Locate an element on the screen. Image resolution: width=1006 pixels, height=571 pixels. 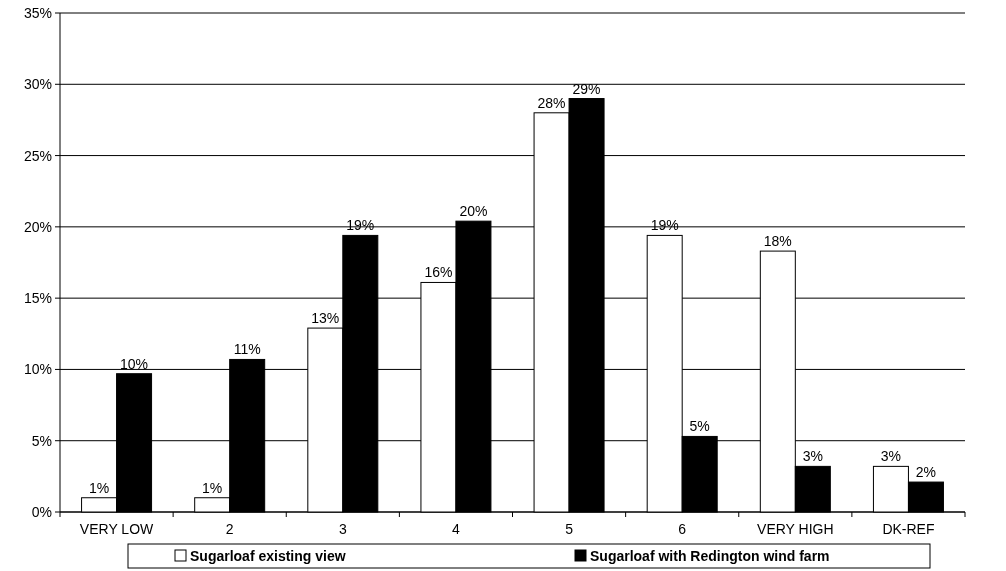
data-label: 16% is located at coordinates (438, 272).